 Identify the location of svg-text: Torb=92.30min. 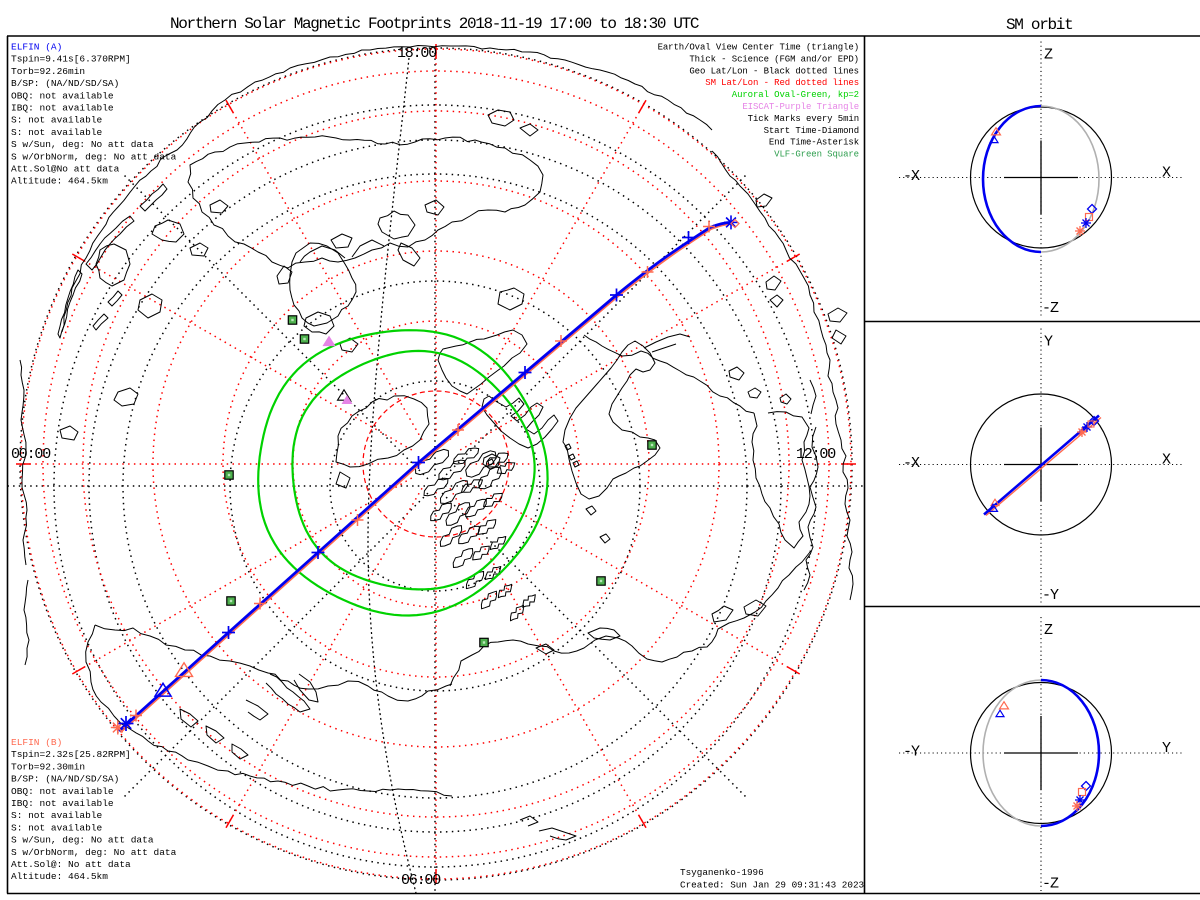
(48, 766).